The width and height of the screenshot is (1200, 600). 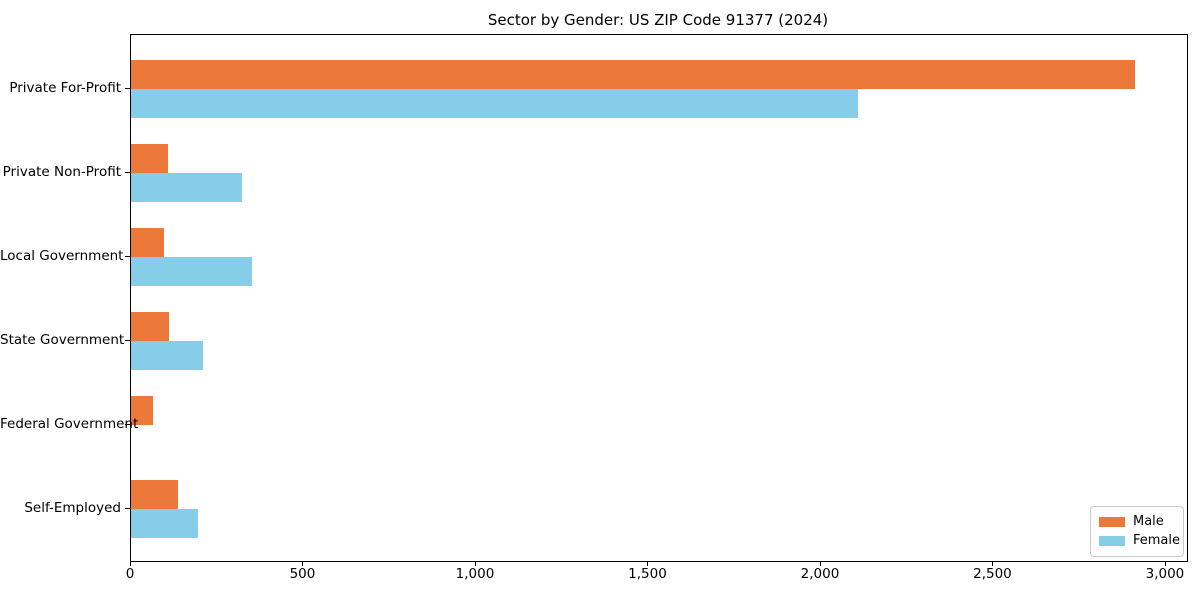 I want to click on x-tick-label-5: 2,500, so click(x=992, y=574).